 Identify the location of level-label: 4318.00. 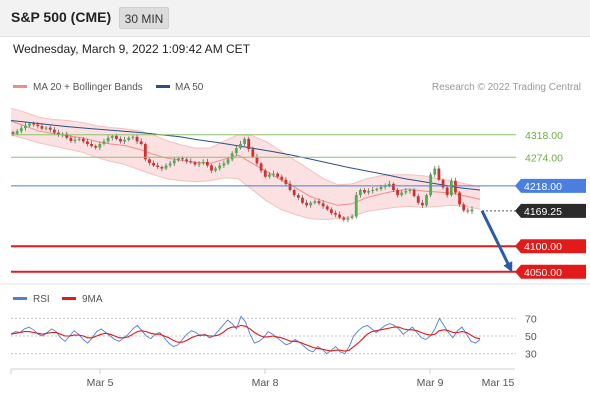
(544, 136).